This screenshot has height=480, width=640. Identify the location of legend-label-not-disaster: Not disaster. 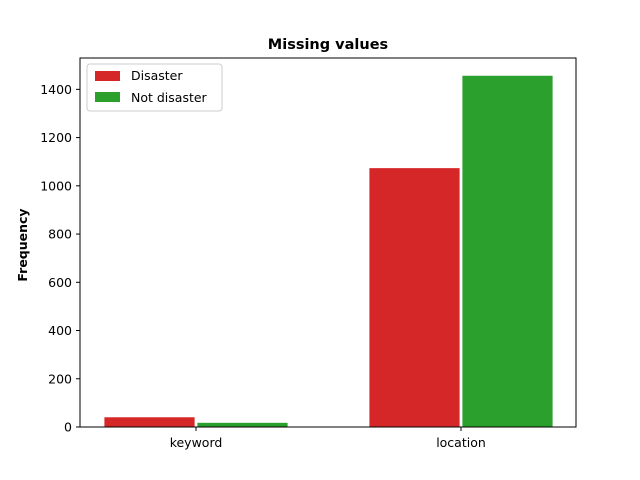
(169, 97).